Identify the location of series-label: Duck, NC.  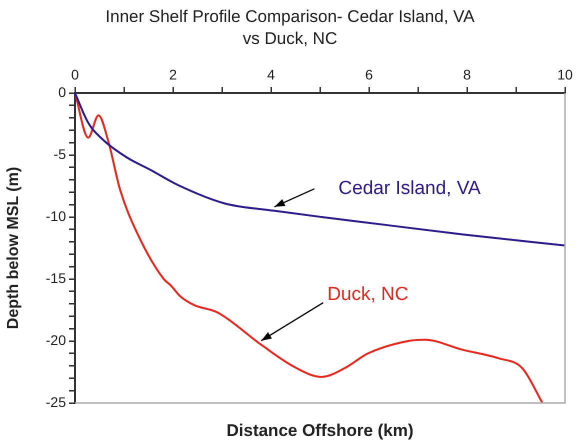
(367, 294).